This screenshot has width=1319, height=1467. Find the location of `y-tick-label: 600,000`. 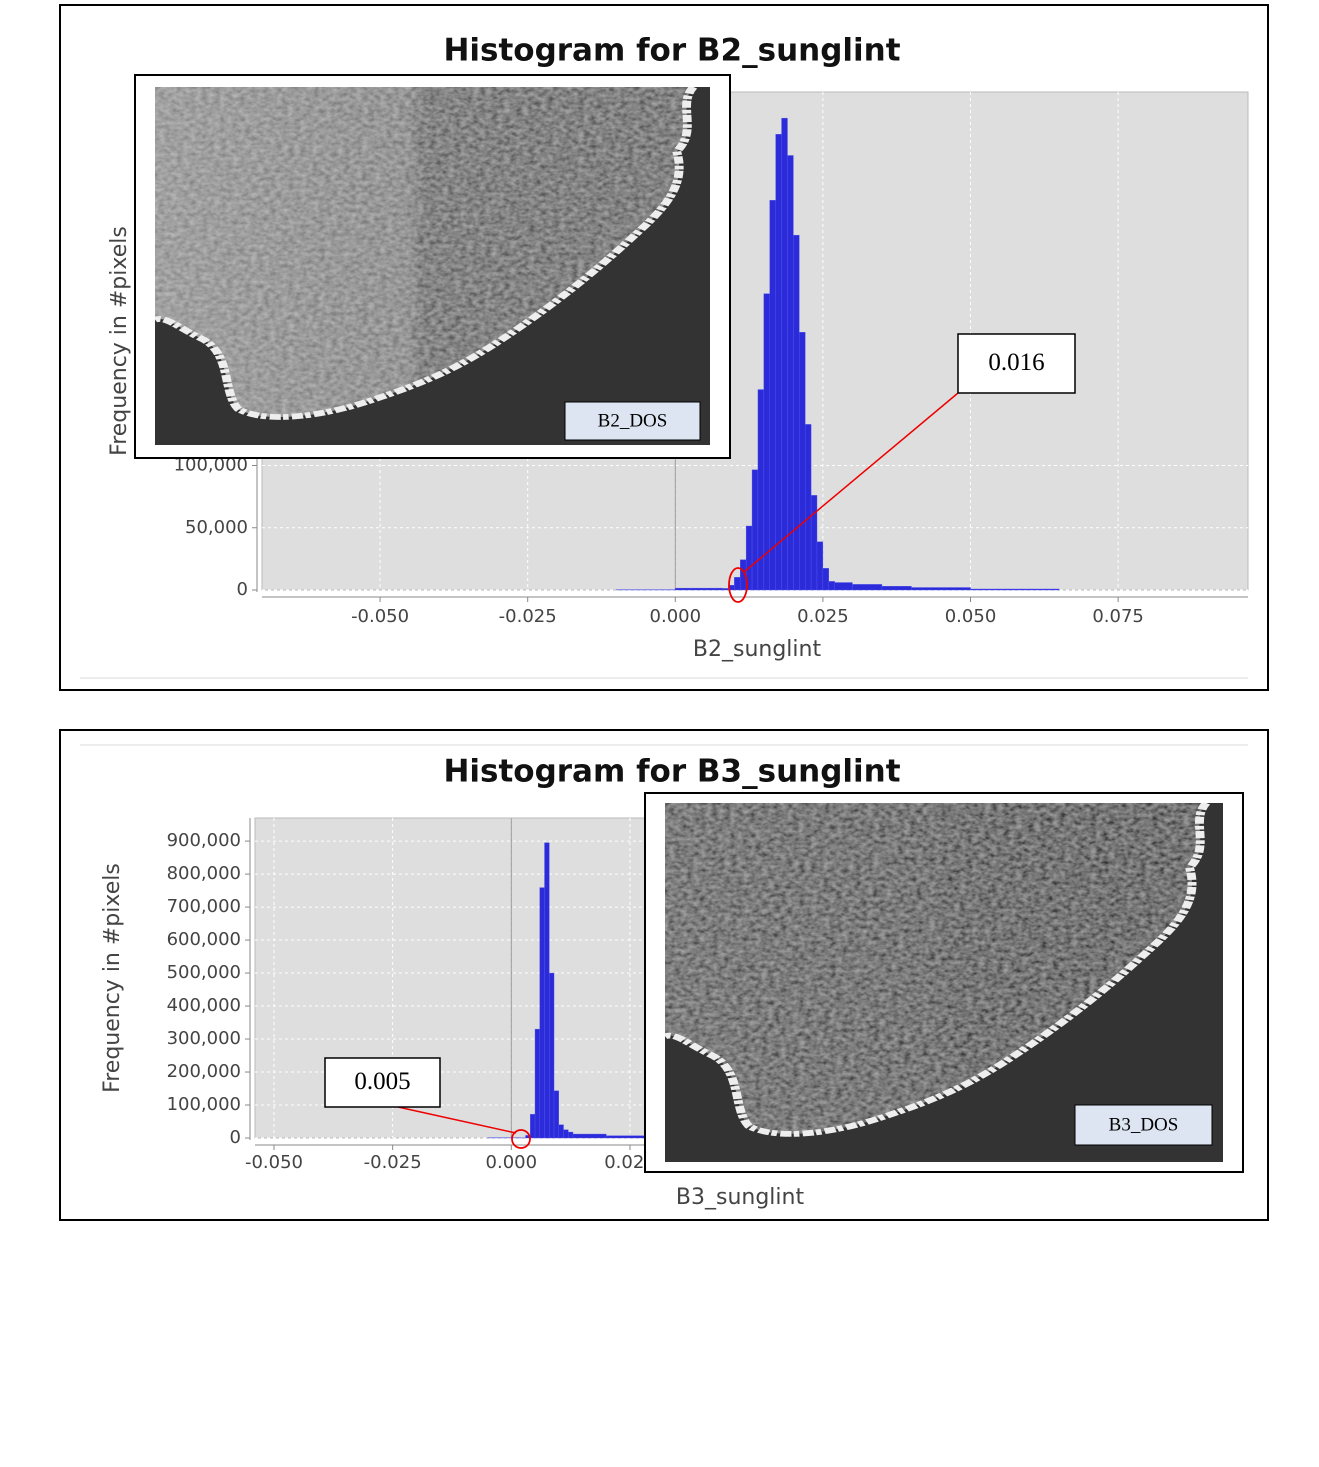

y-tick-label: 600,000 is located at coordinates (204, 939).